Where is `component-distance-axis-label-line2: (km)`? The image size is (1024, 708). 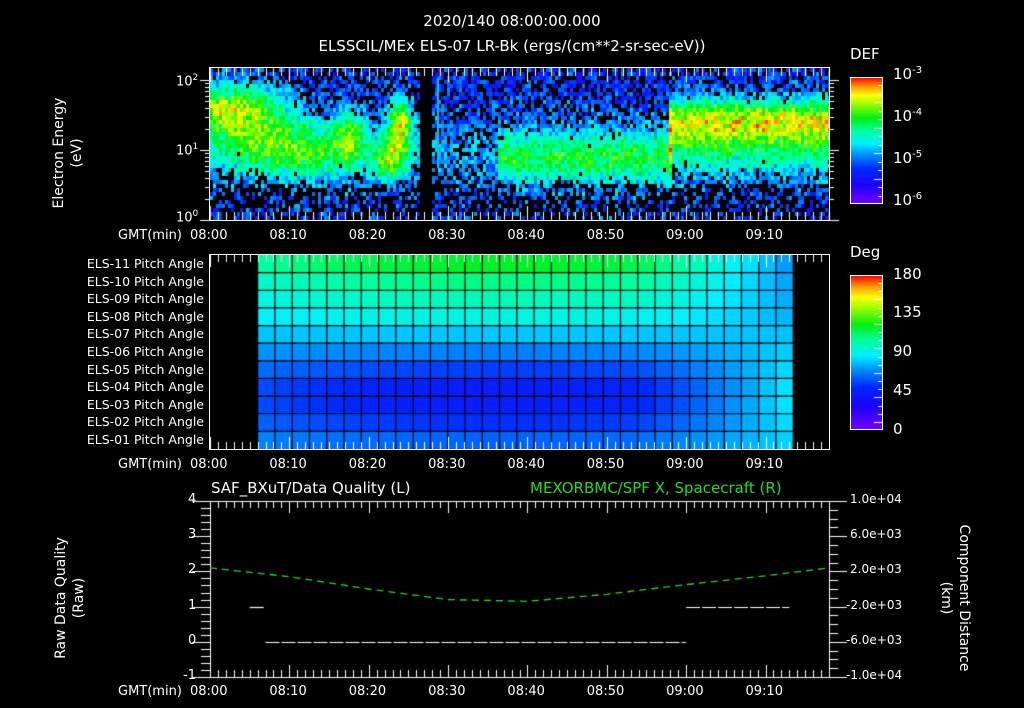 component-distance-axis-label-line2: (km) is located at coordinates (946, 598).